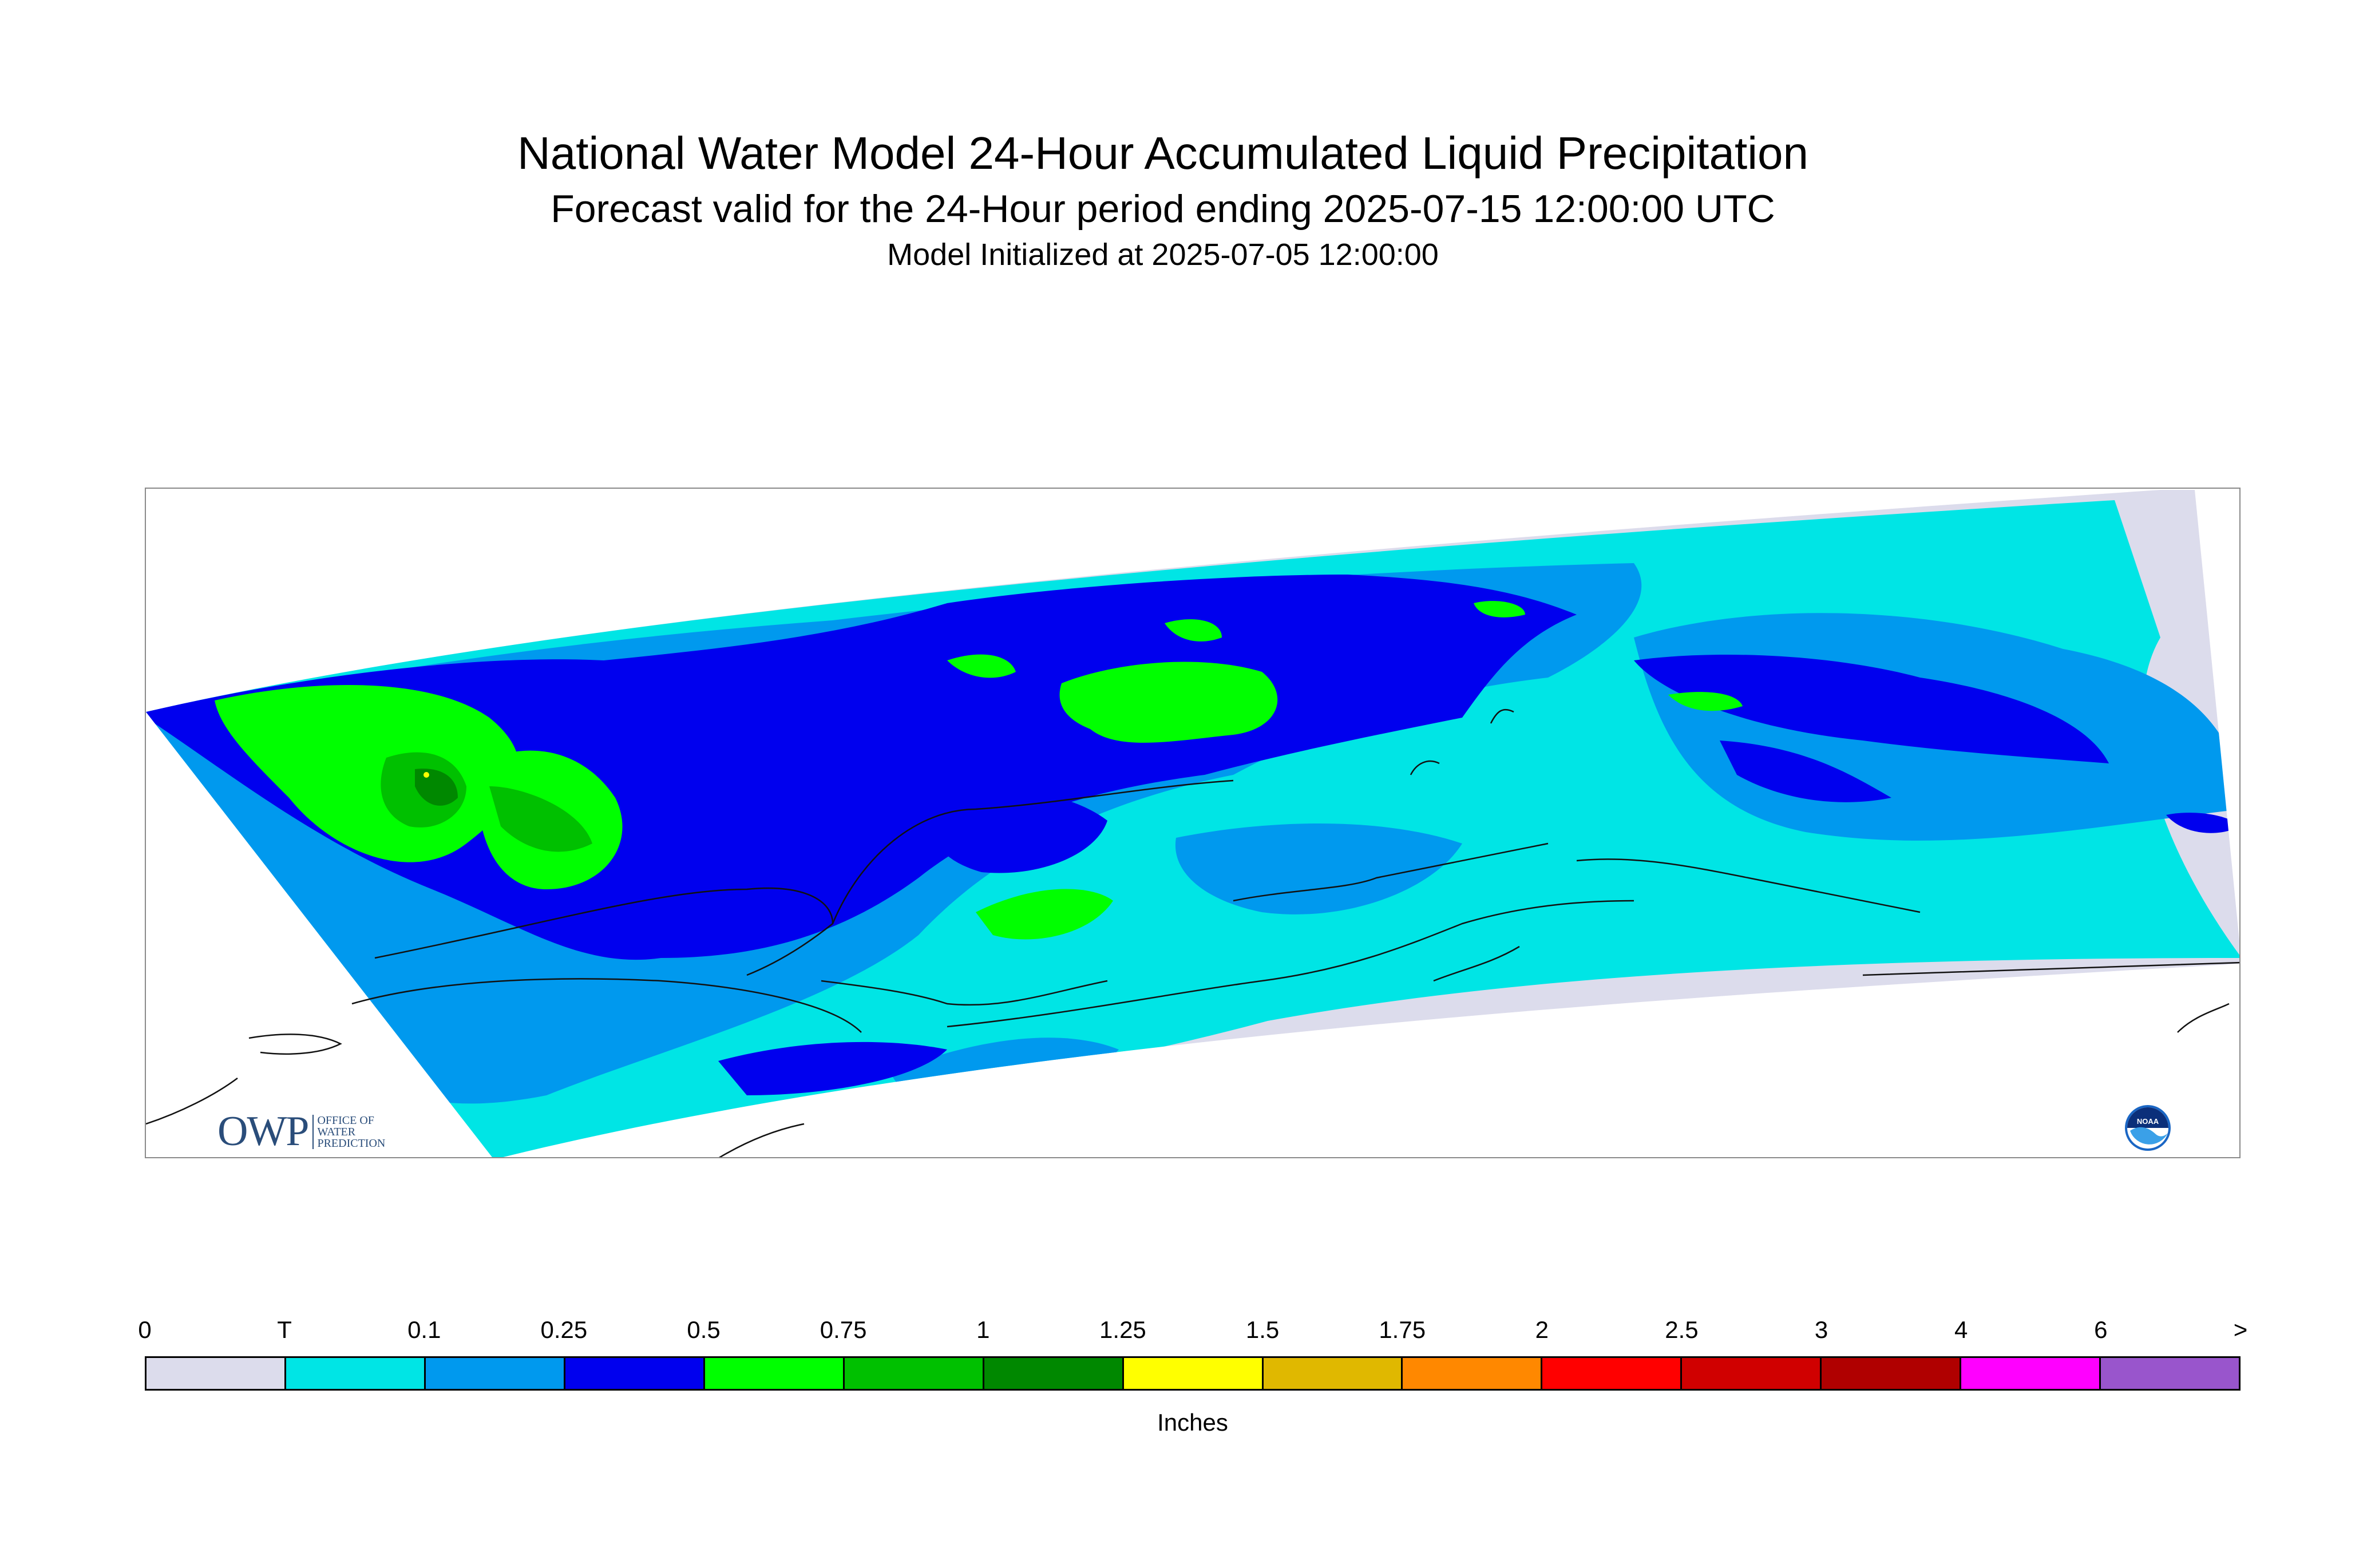 The width and height of the screenshot is (2375, 1568). I want to click on owp-line-3: PREDICTION, so click(352, 1143).